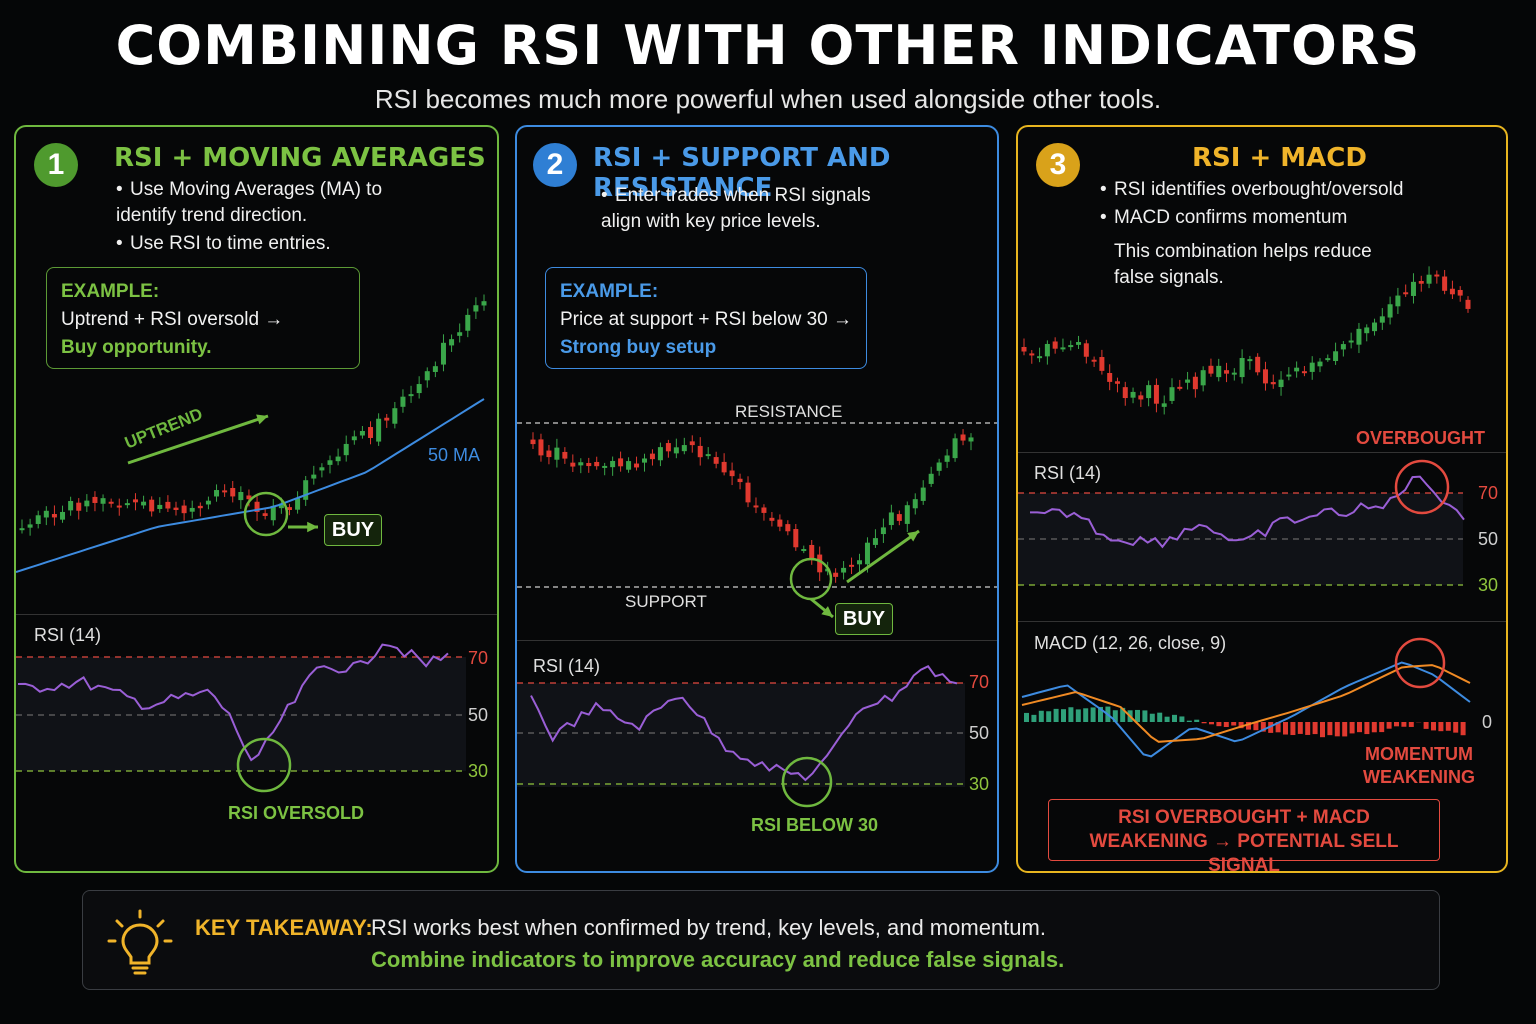 The height and width of the screenshot is (1024, 1536). I want to click on rsi-line, so click(744, 723).